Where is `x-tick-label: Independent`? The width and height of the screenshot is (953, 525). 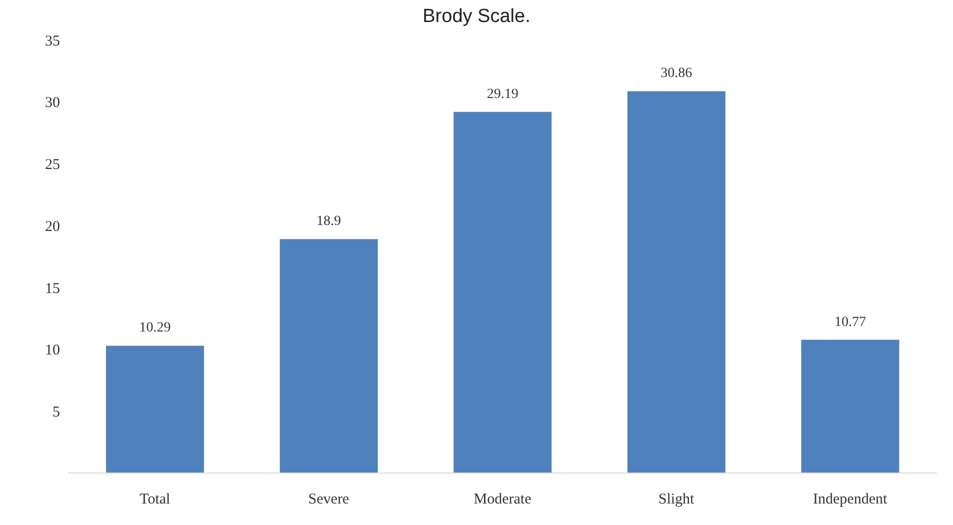
x-tick-label: Independent is located at coordinates (850, 500).